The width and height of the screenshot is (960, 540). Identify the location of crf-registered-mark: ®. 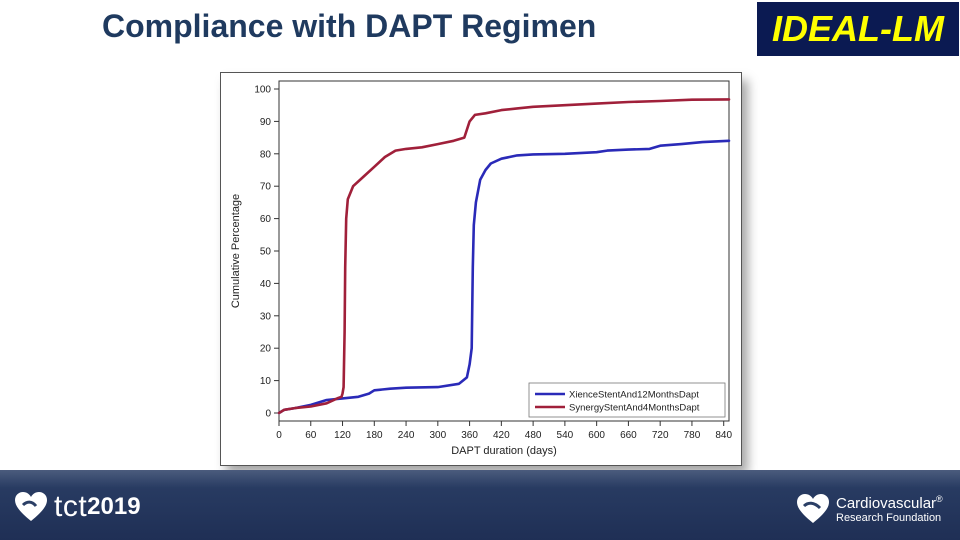
(939, 499).